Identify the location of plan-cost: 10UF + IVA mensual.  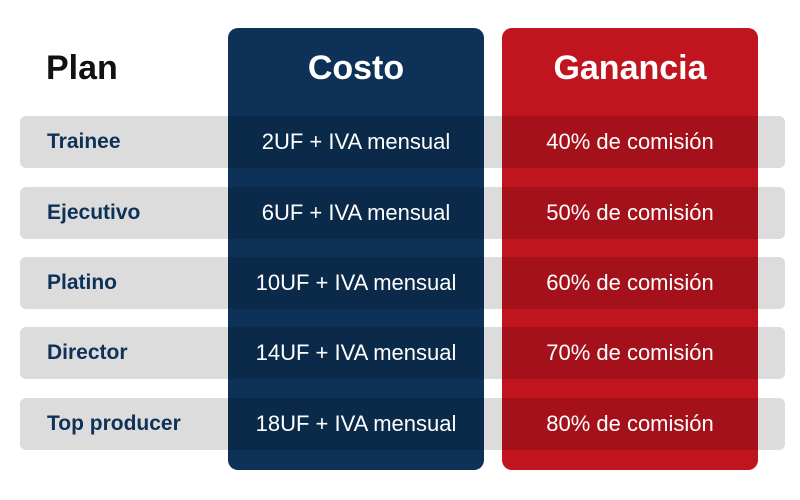
(356, 282).